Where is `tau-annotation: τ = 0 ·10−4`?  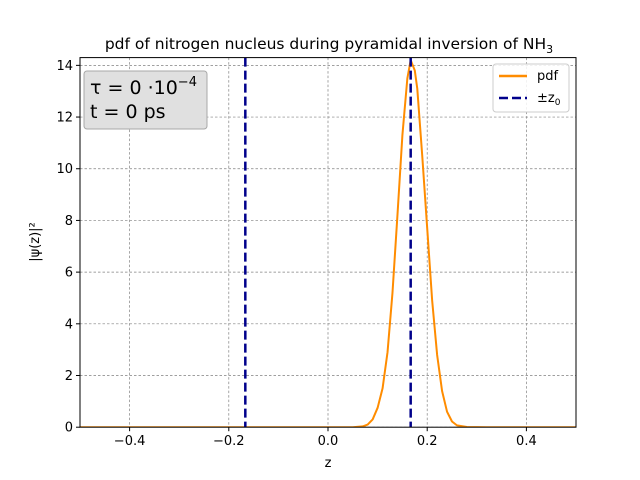
tau-annotation: τ = 0 ·10−4 is located at coordinates (143, 87).